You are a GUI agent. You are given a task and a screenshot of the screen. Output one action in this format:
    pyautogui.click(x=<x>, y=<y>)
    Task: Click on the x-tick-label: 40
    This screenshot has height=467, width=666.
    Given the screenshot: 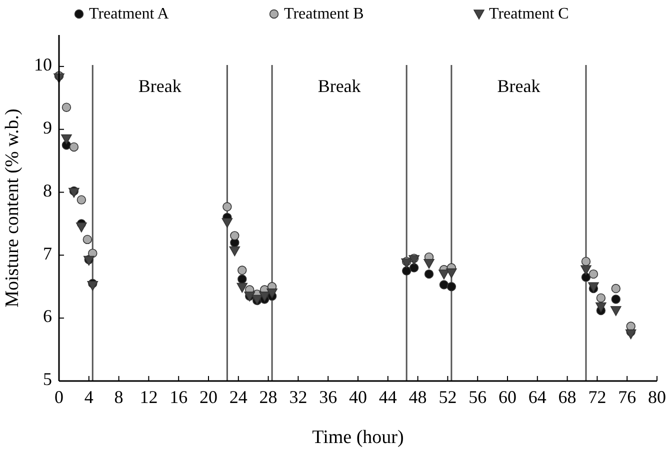 What is the action you would take?
    pyautogui.click(x=358, y=397)
    